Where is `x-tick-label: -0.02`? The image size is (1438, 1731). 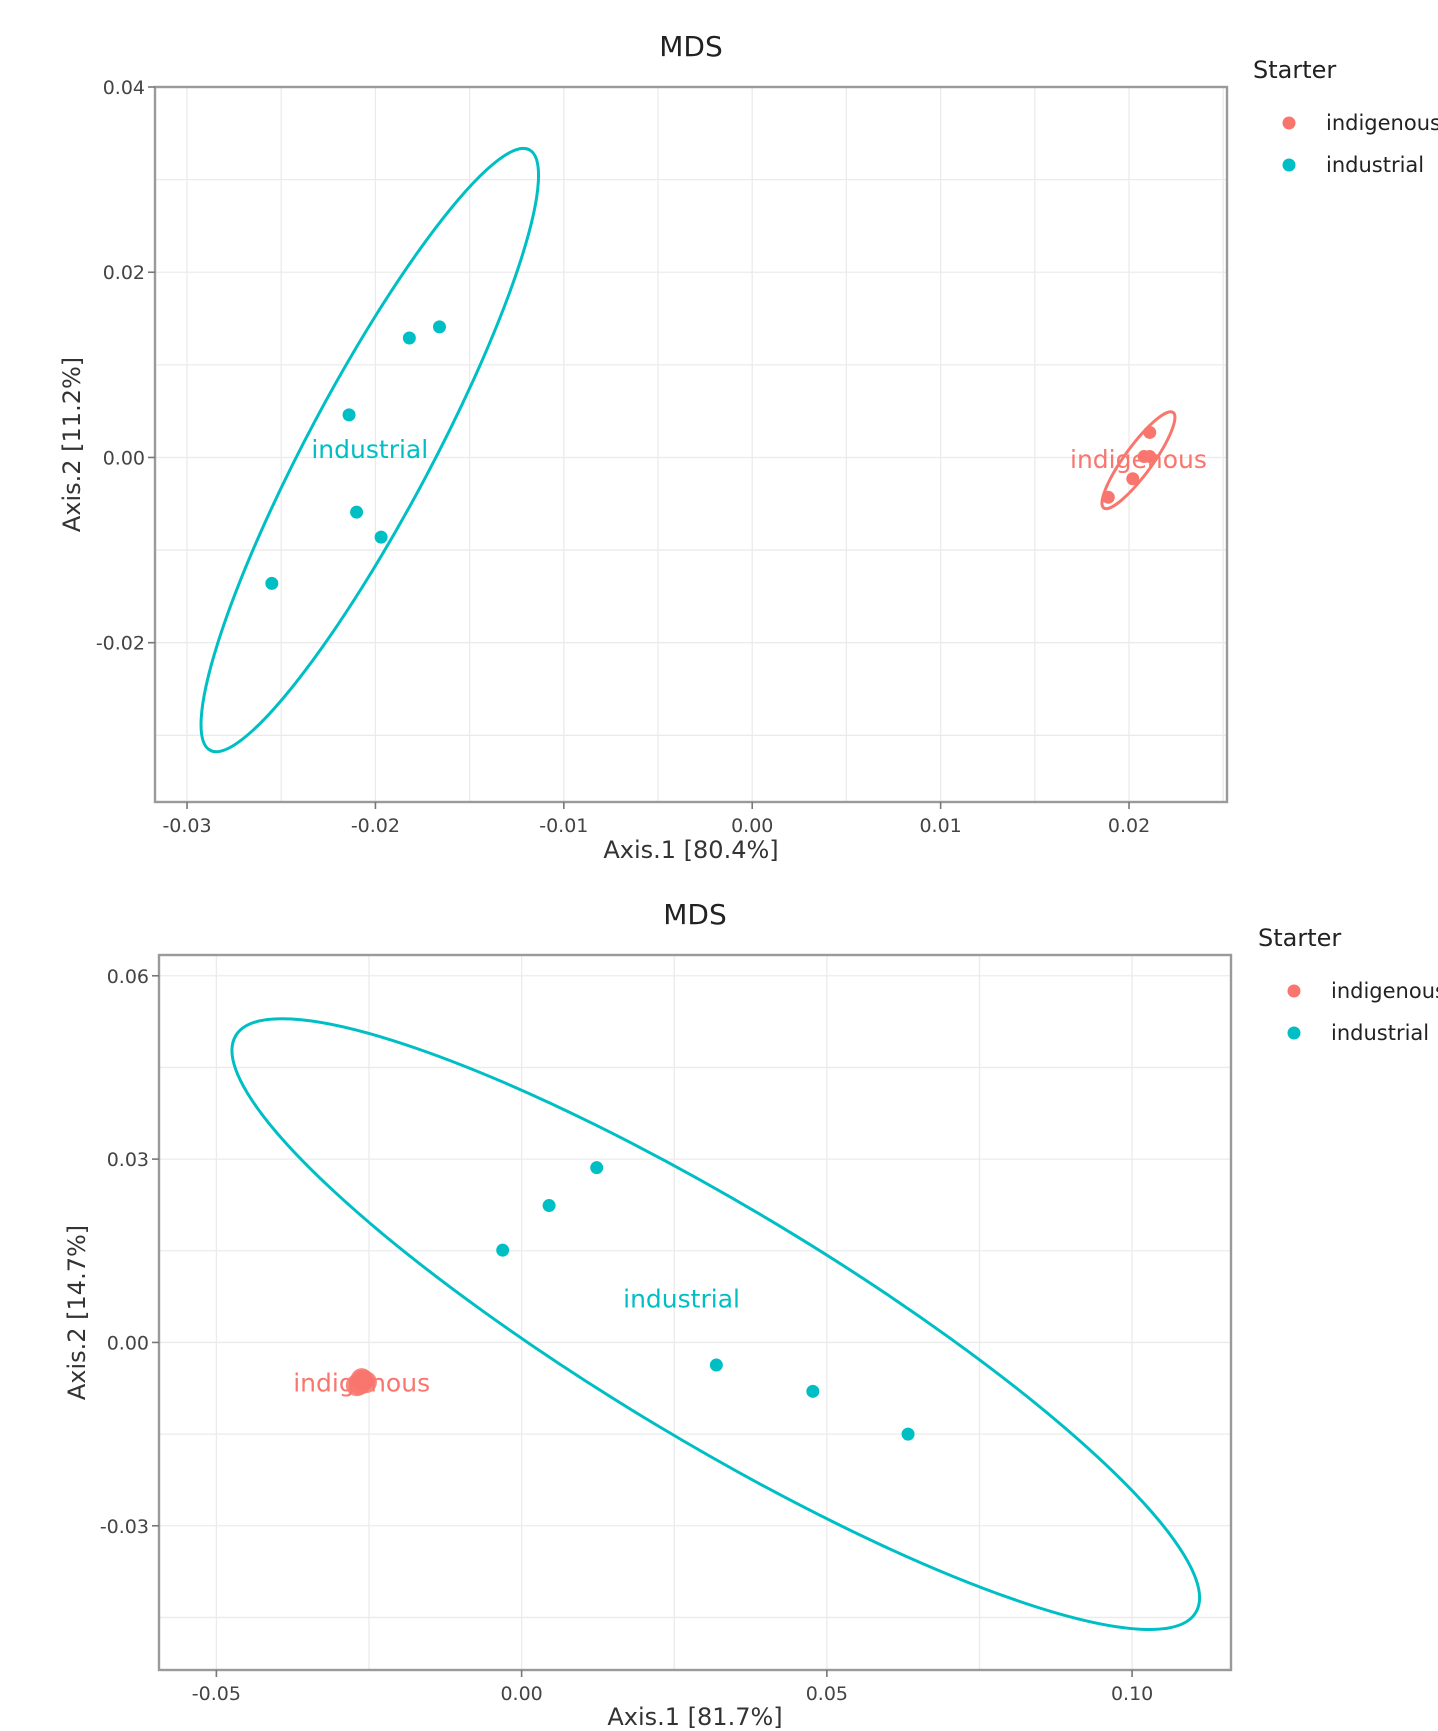 x-tick-label: -0.02 is located at coordinates (375, 826).